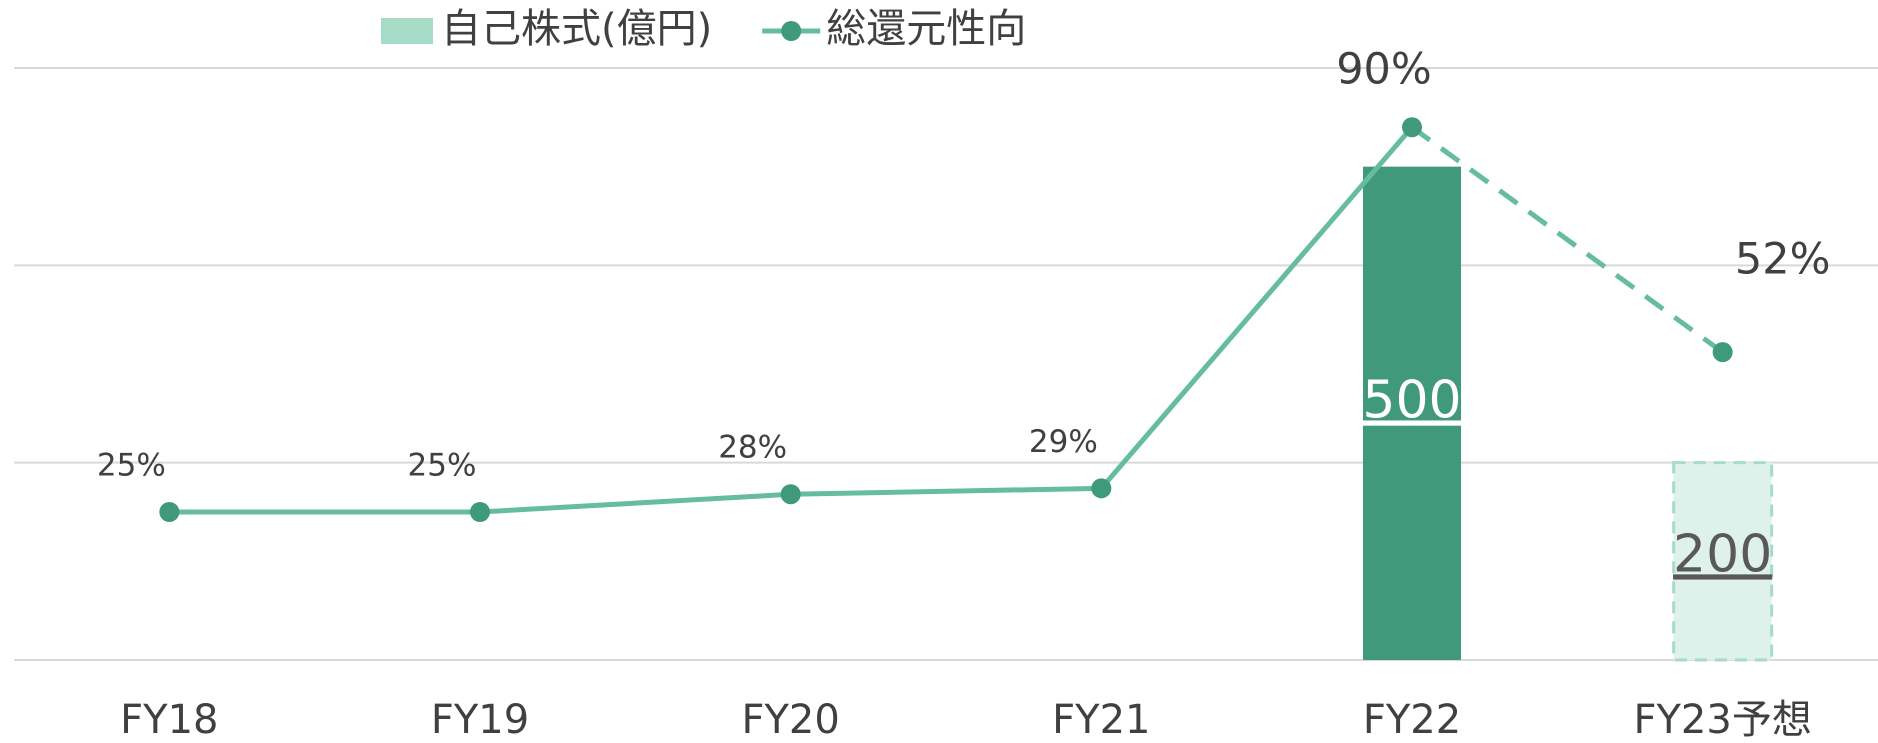  I want to click on x-tick-label: FY19, so click(480, 720).